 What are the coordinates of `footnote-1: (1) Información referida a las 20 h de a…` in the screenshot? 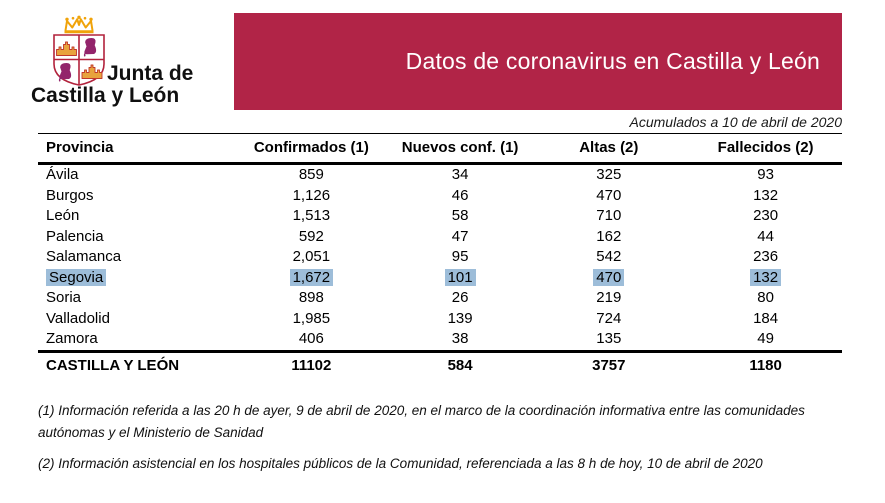 It's located at (421, 421).